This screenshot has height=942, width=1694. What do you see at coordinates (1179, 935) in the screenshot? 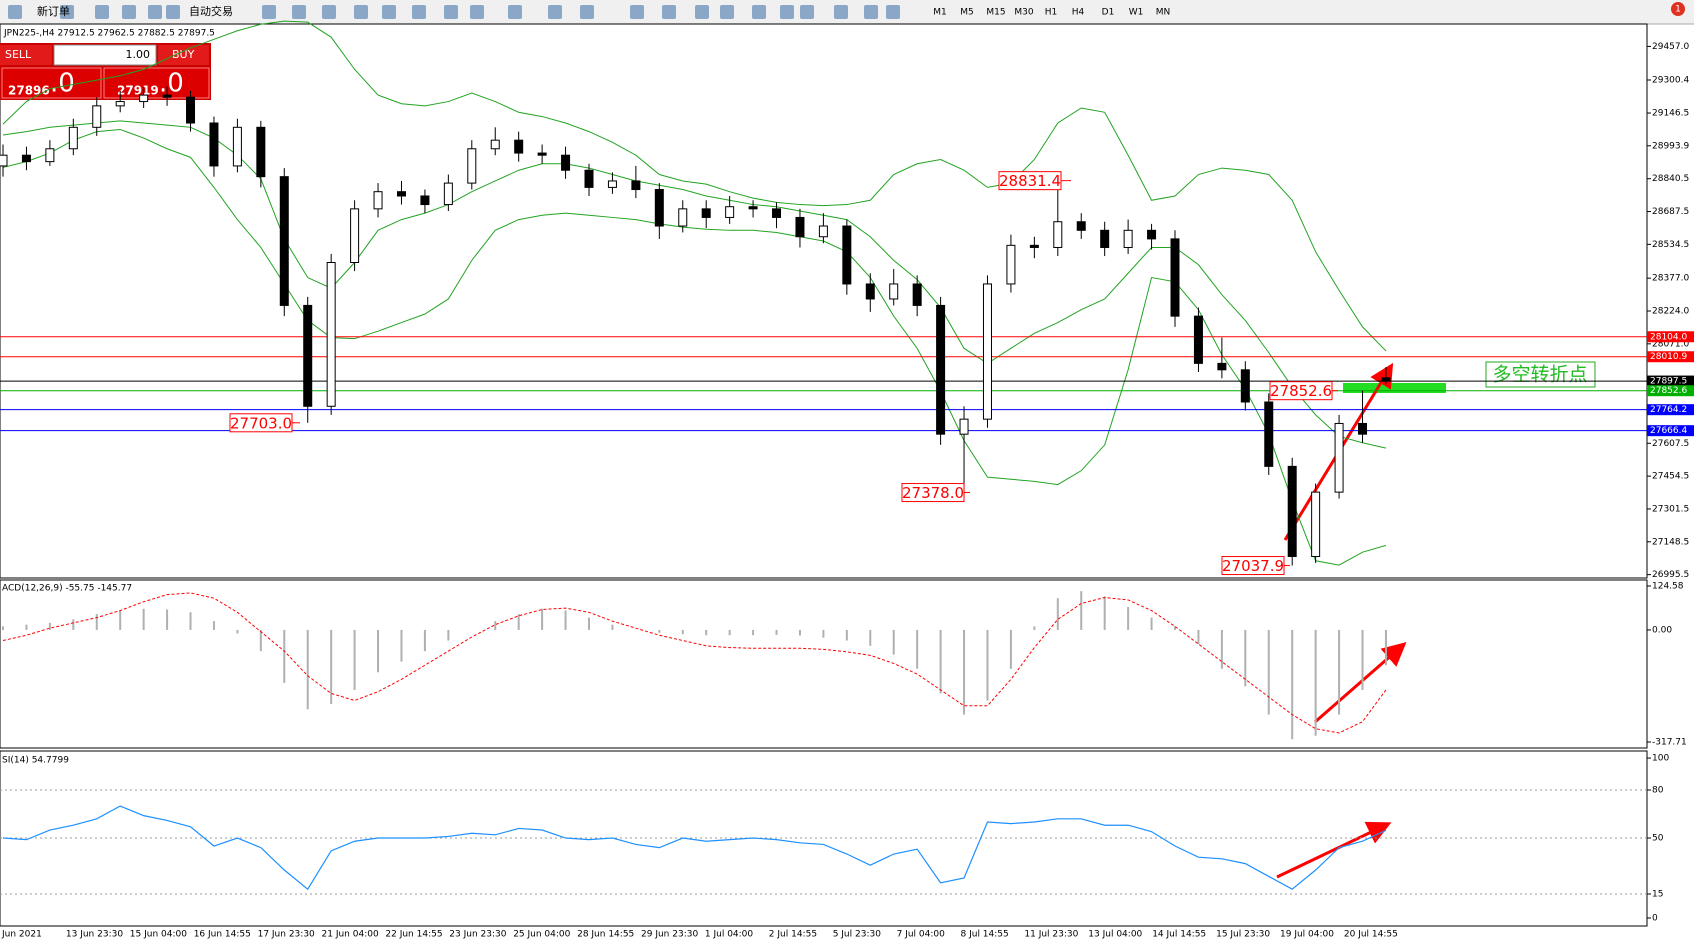
I see `x-tick-label: 14 Jul 14:55` at bounding box center [1179, 935].